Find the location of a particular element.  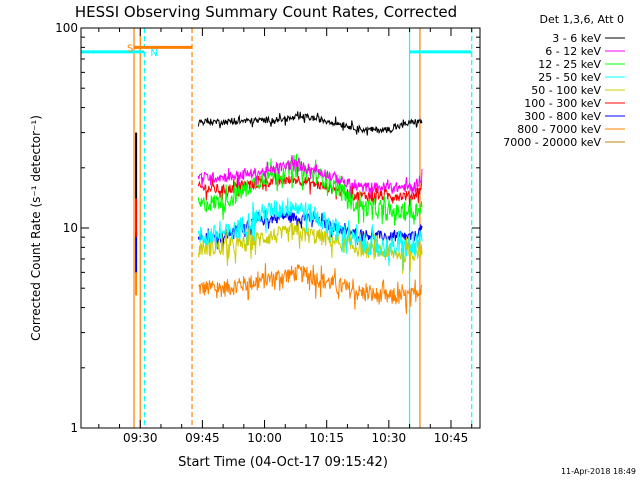

y-tick-label: 100 is located at coordinates (66, 28).